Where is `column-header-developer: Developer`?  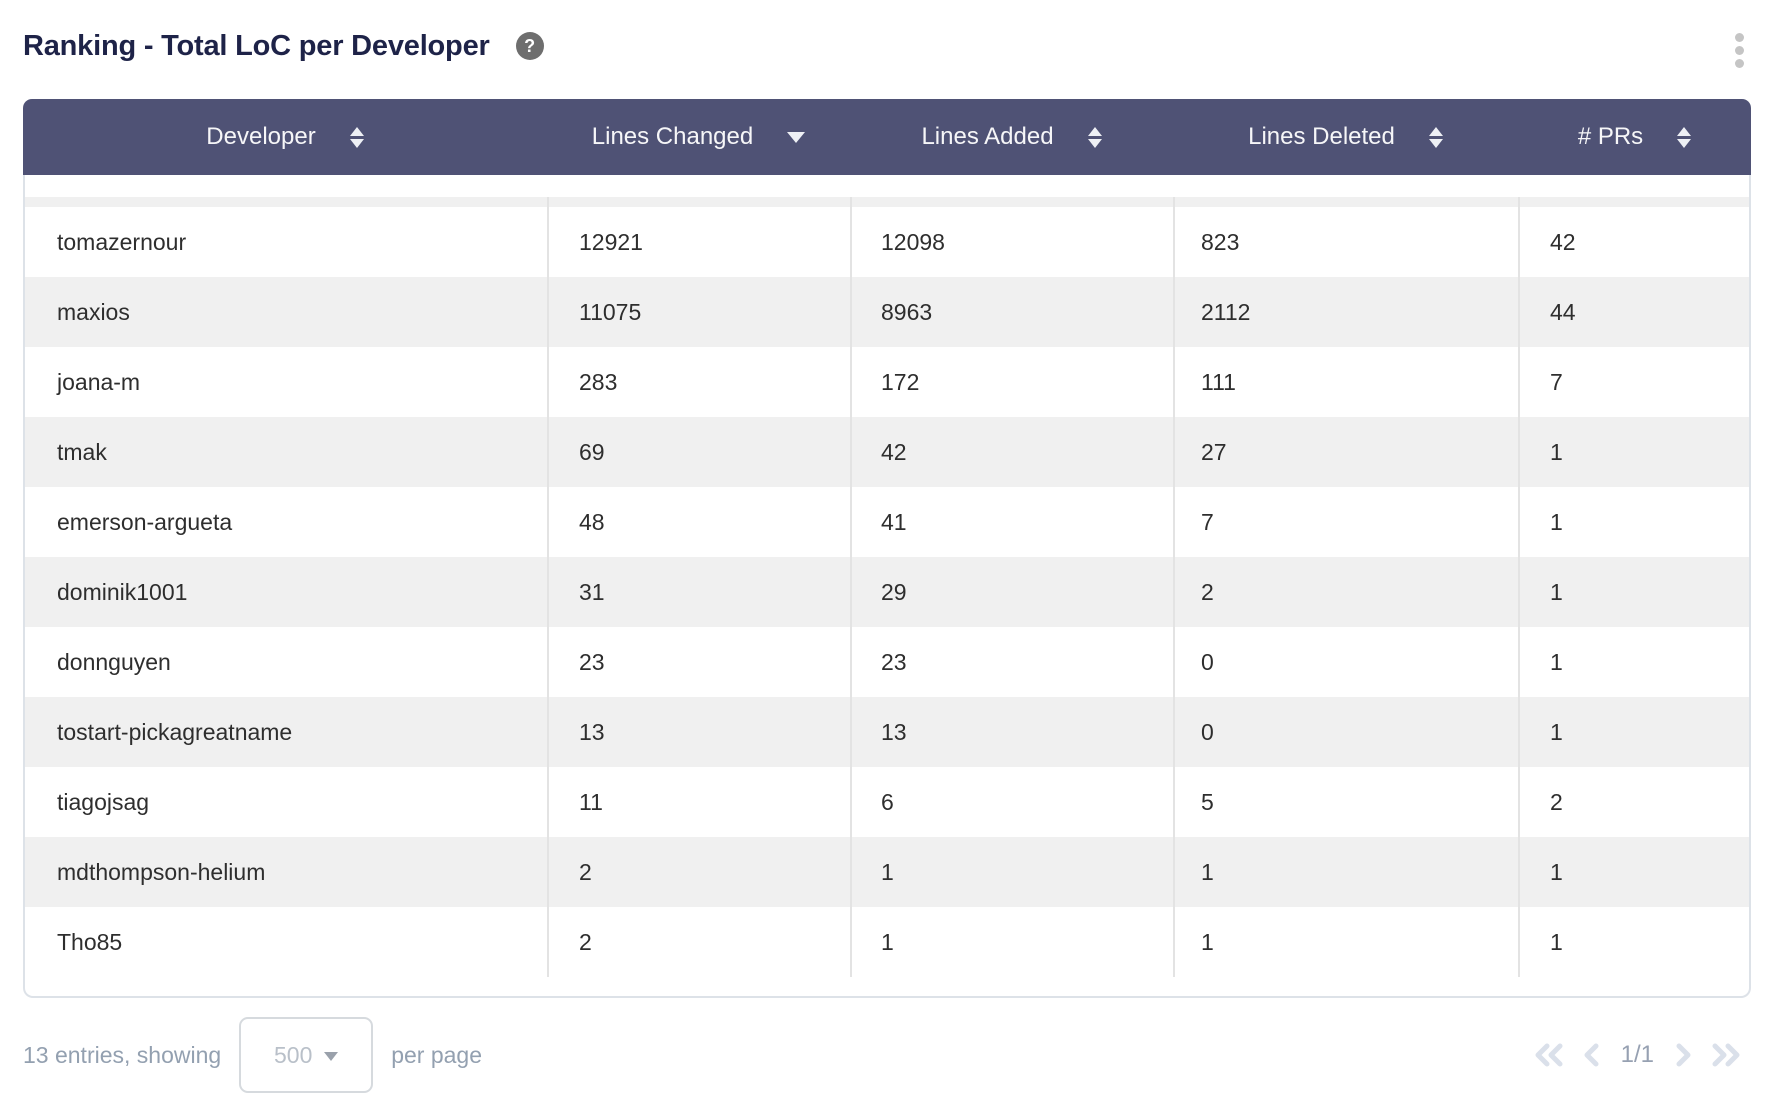 column-header-developer: Developer is located at coordinates (285, 137).